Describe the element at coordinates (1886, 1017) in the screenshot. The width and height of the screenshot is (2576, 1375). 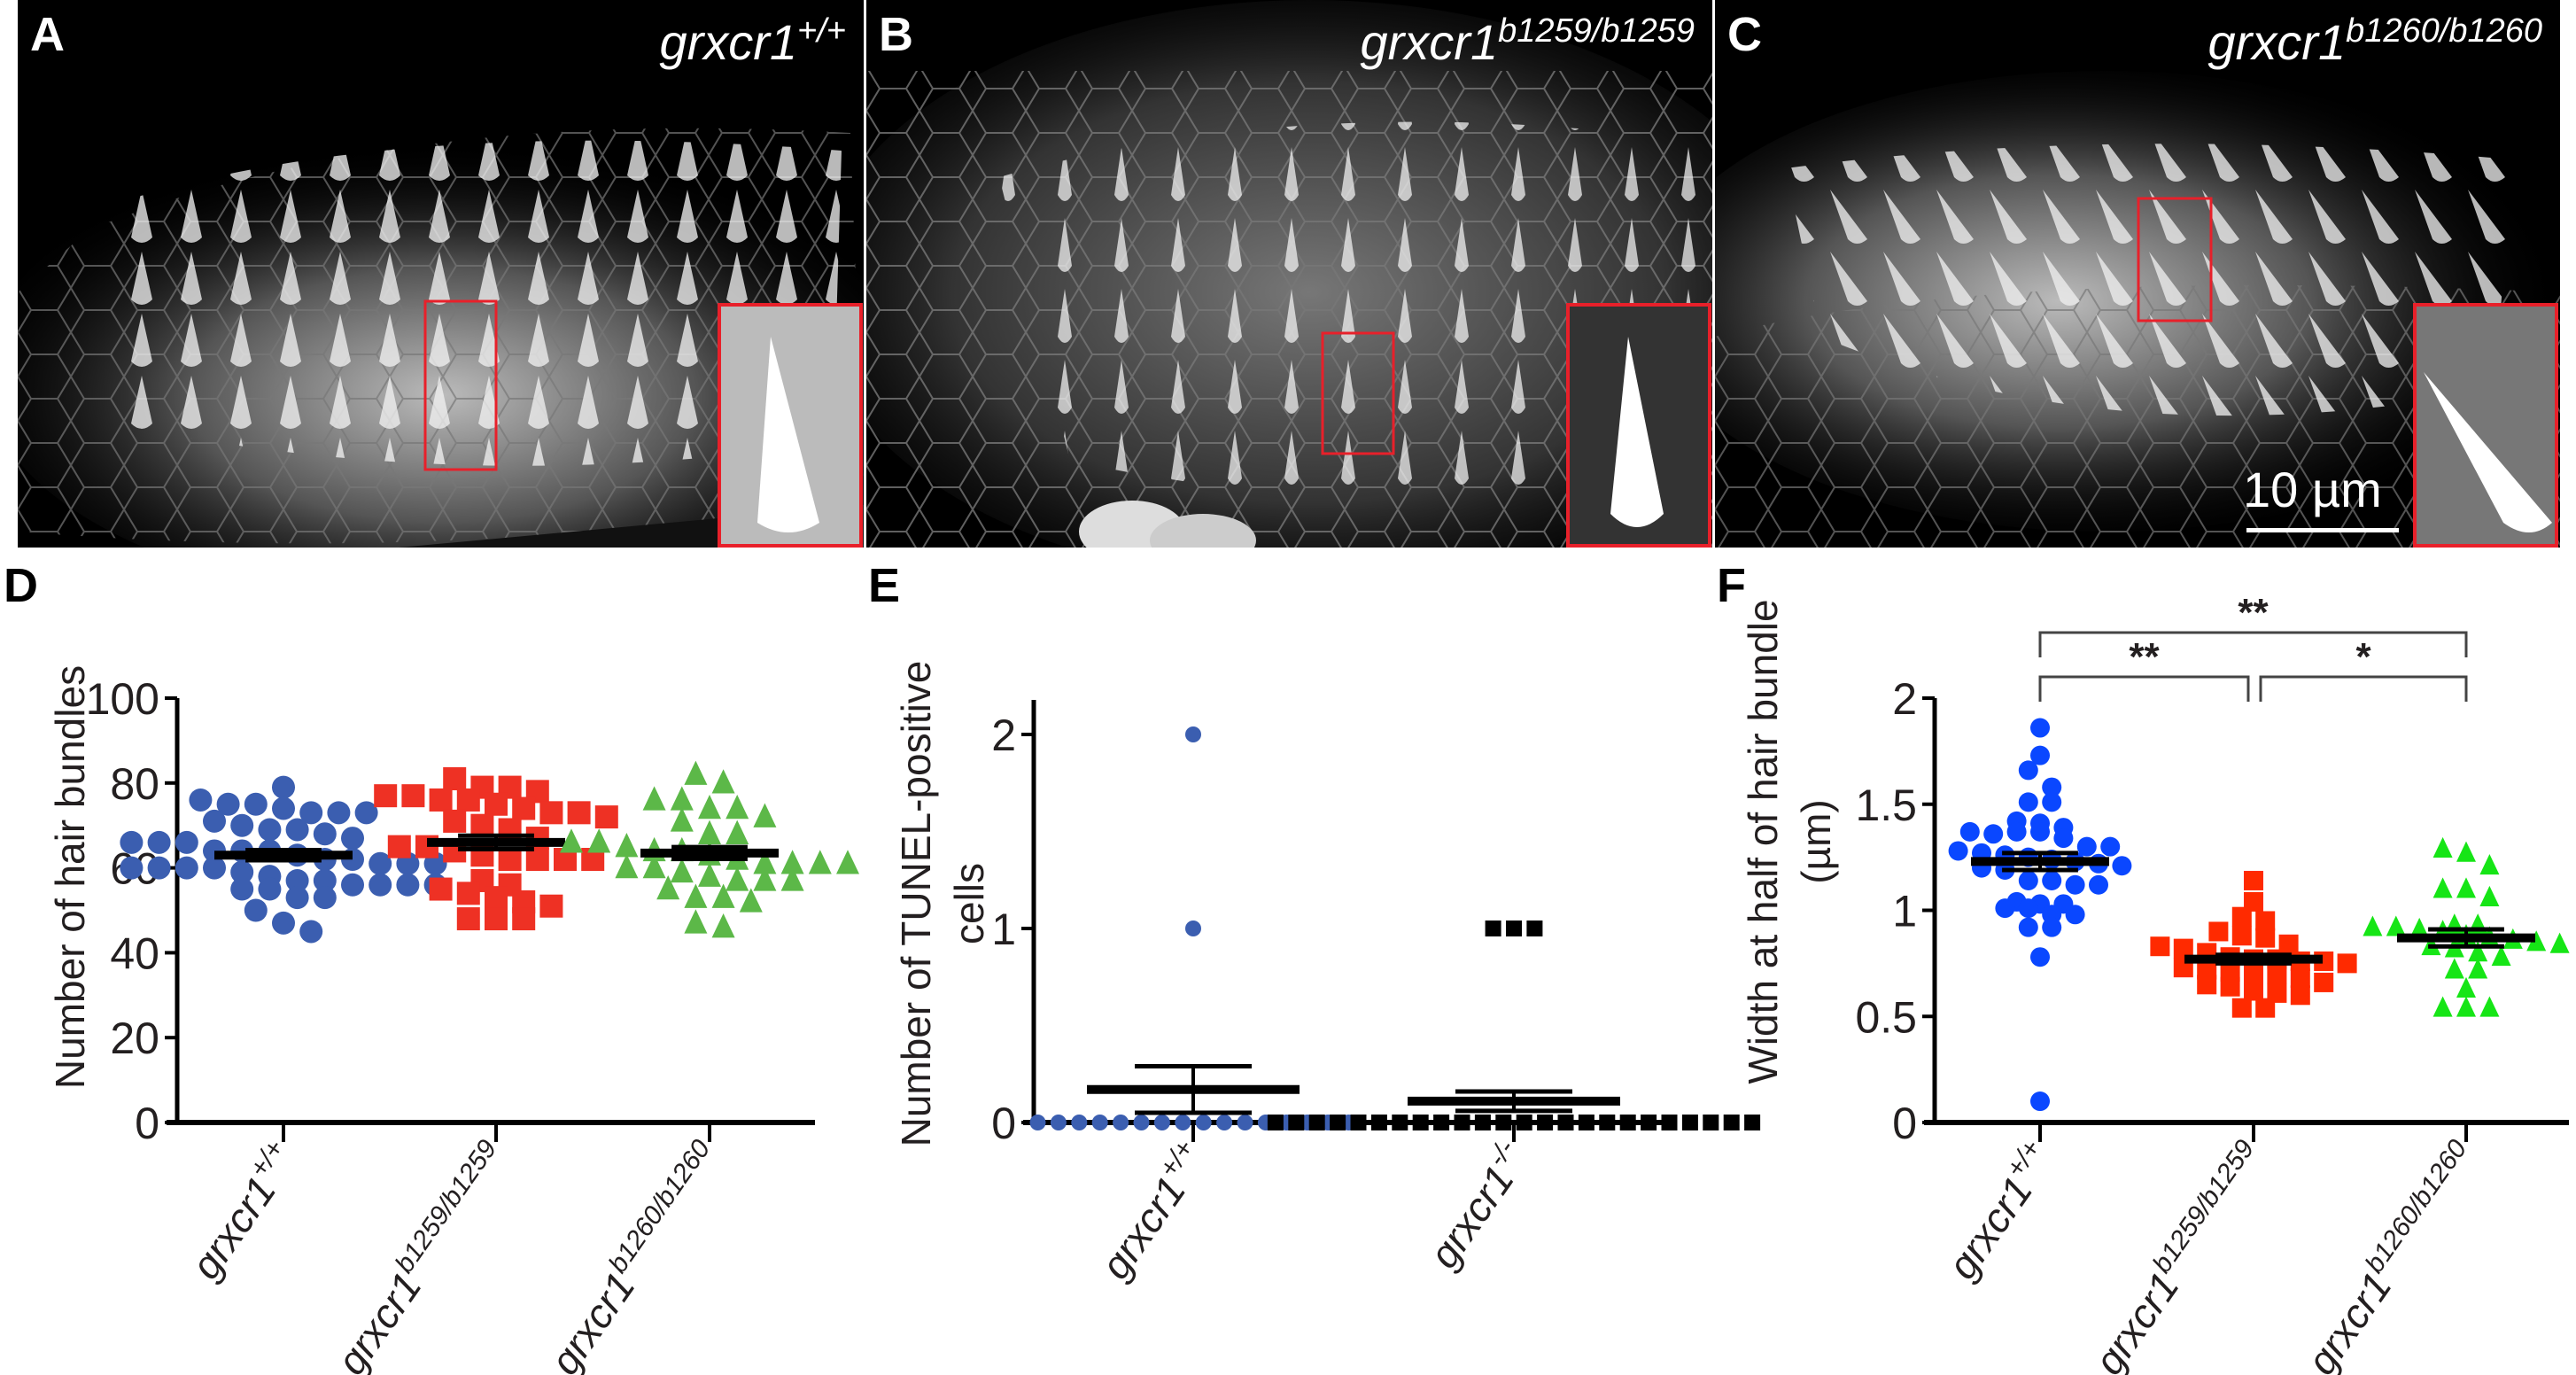
I see `y-tick-label: 0.5` at that location.